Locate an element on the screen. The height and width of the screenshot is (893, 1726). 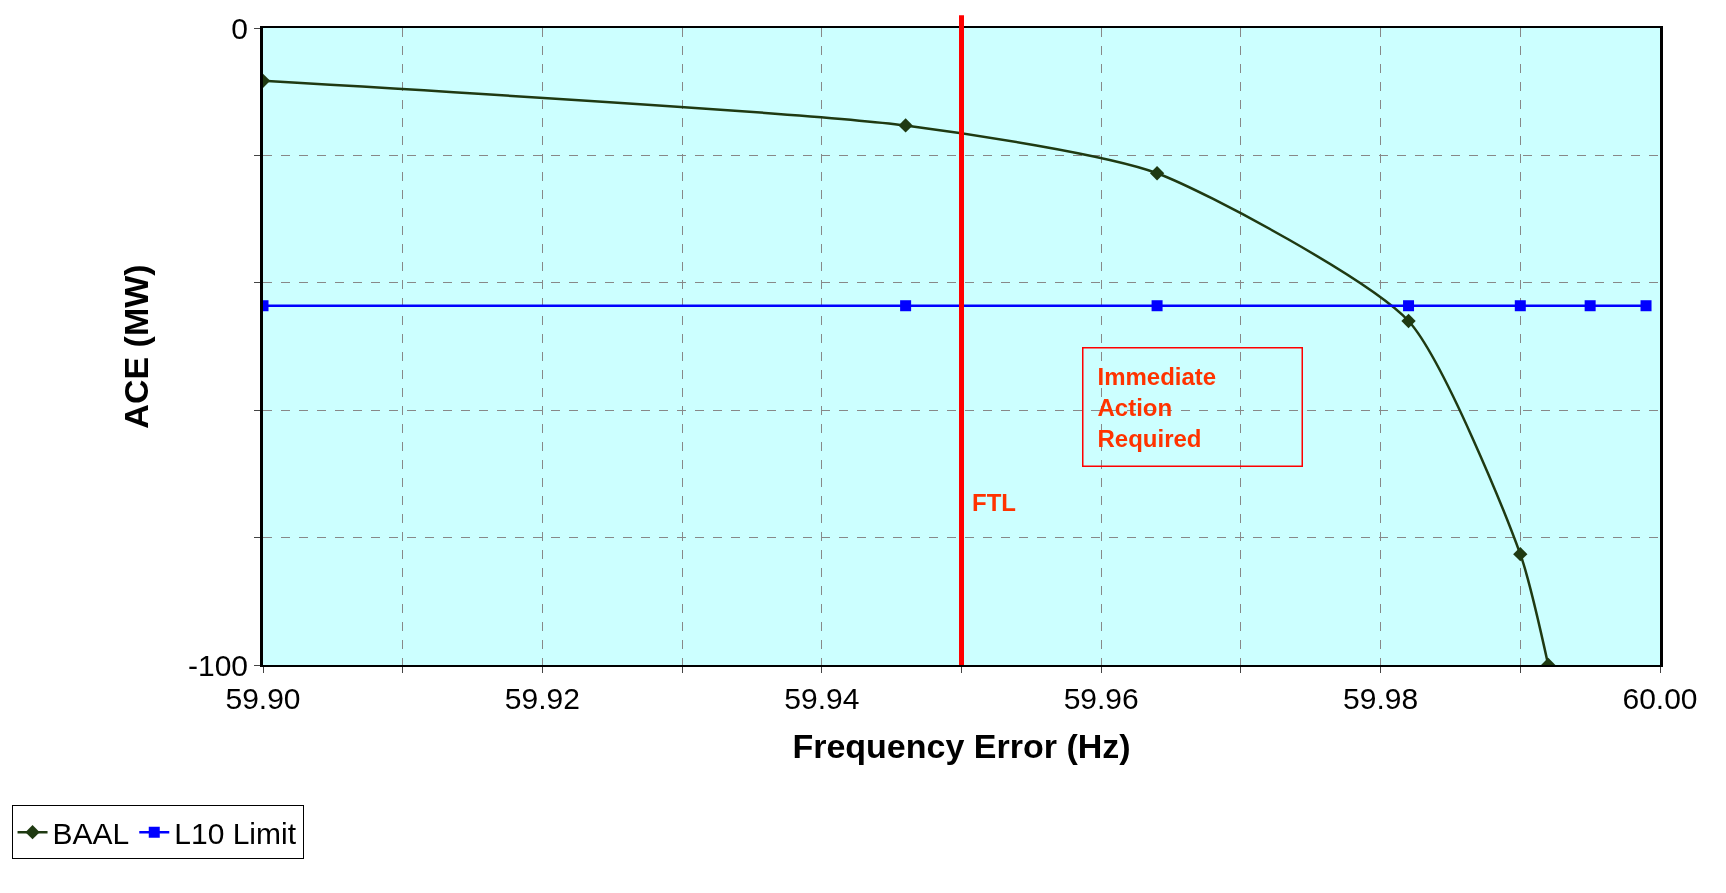
x-tick-label: 59.98 is located at coordinates (1381, 698).